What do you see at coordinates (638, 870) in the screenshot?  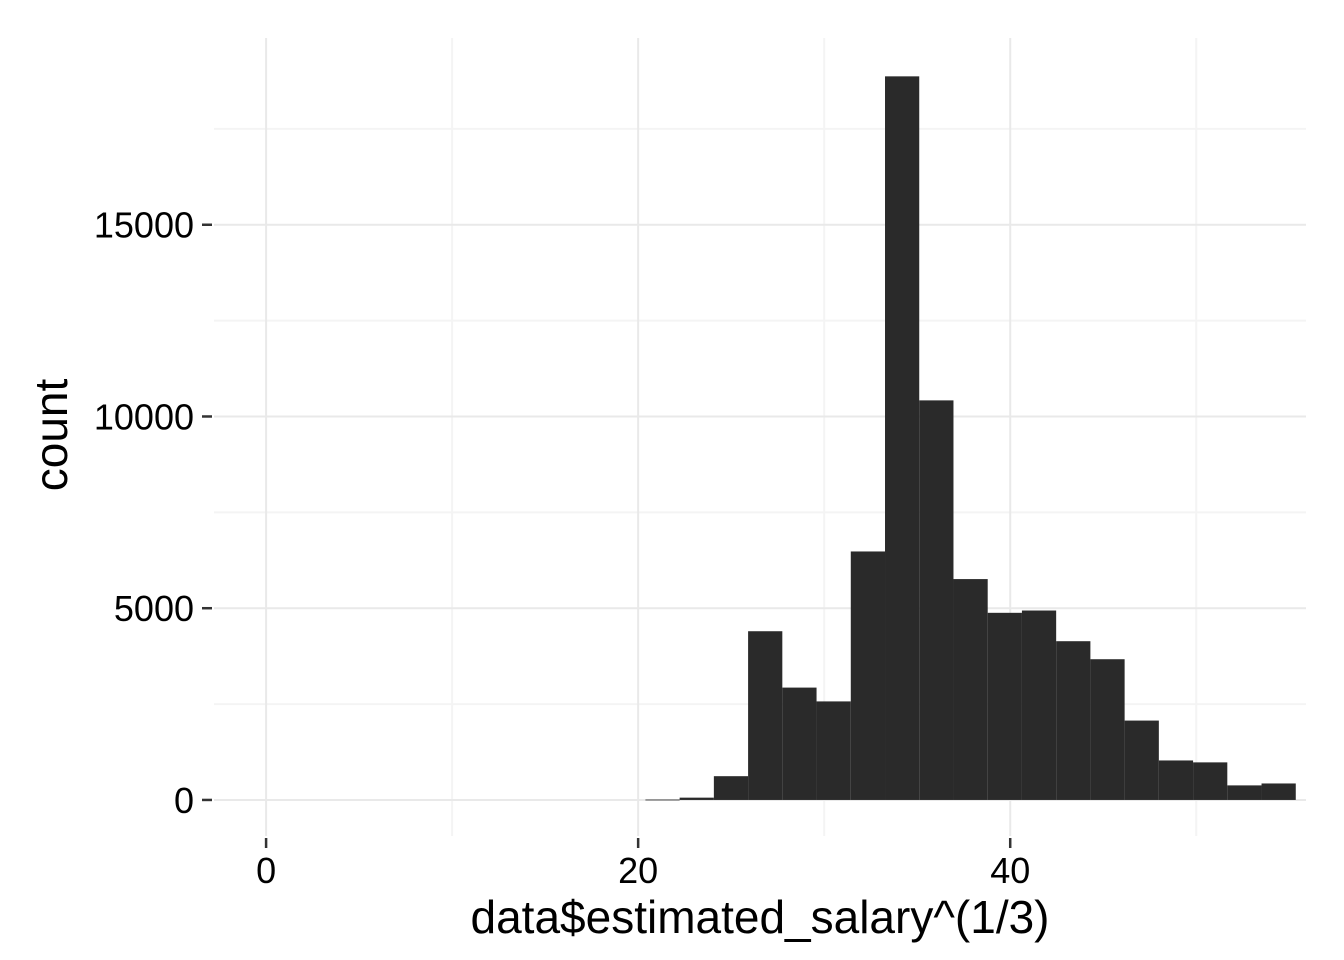 I see `x-tick-label: 20` at bounding box center [638, 870].